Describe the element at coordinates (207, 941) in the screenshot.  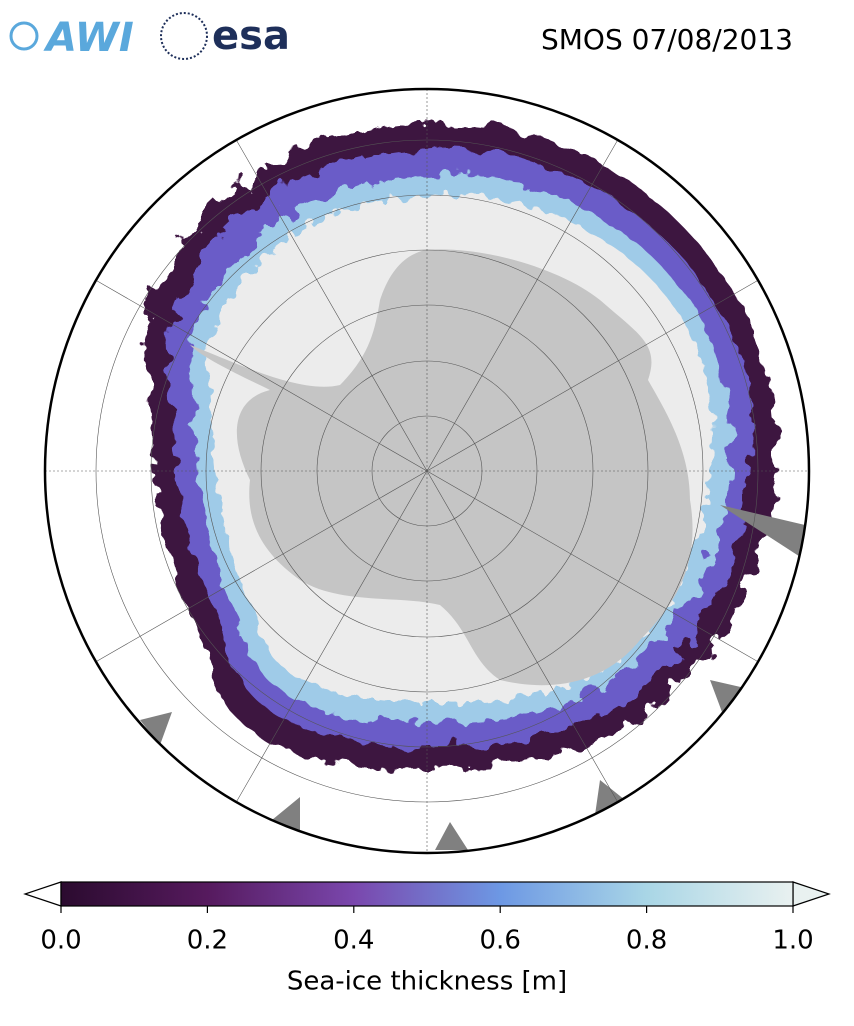
I see `colorbar-tick-label: 0.2` at that location.